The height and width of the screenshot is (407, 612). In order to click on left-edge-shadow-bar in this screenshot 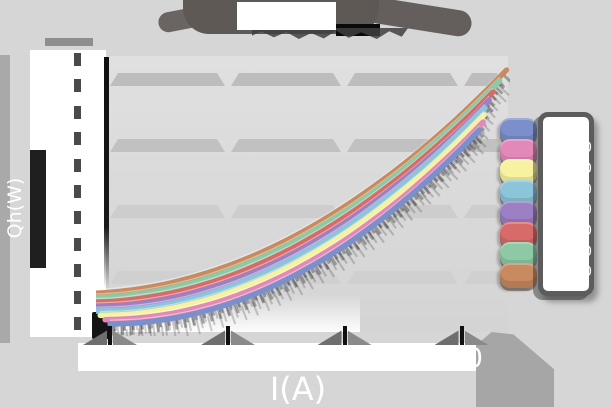, I will do `click(5, 199)`.